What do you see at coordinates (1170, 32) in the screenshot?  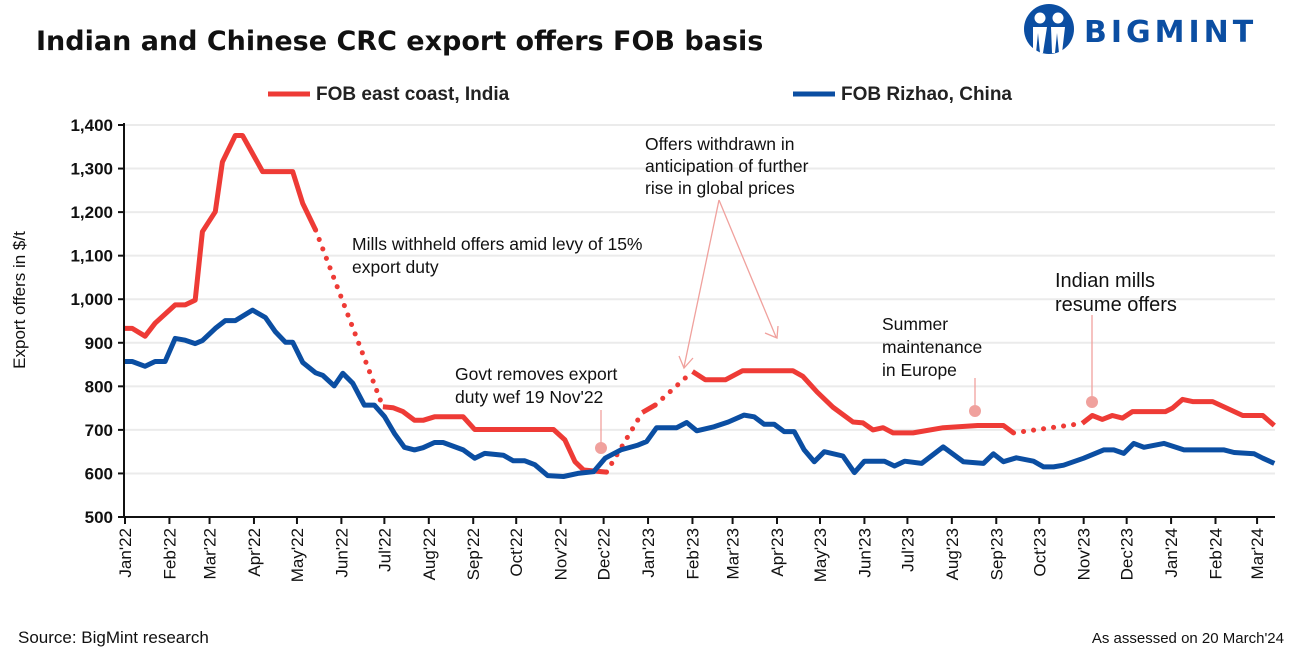 I see `logo-text: BIGMINT` at bounding box center [1170, 32].